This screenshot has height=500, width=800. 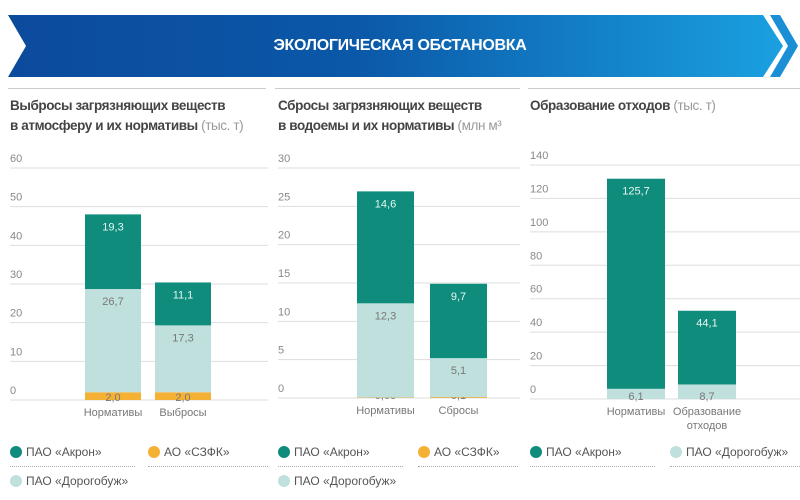 What do you see at coordinates (366, 125) in the screenshot?
I see `title-line2: в водоемы и их нормативы` at bounding box center [366, 125].